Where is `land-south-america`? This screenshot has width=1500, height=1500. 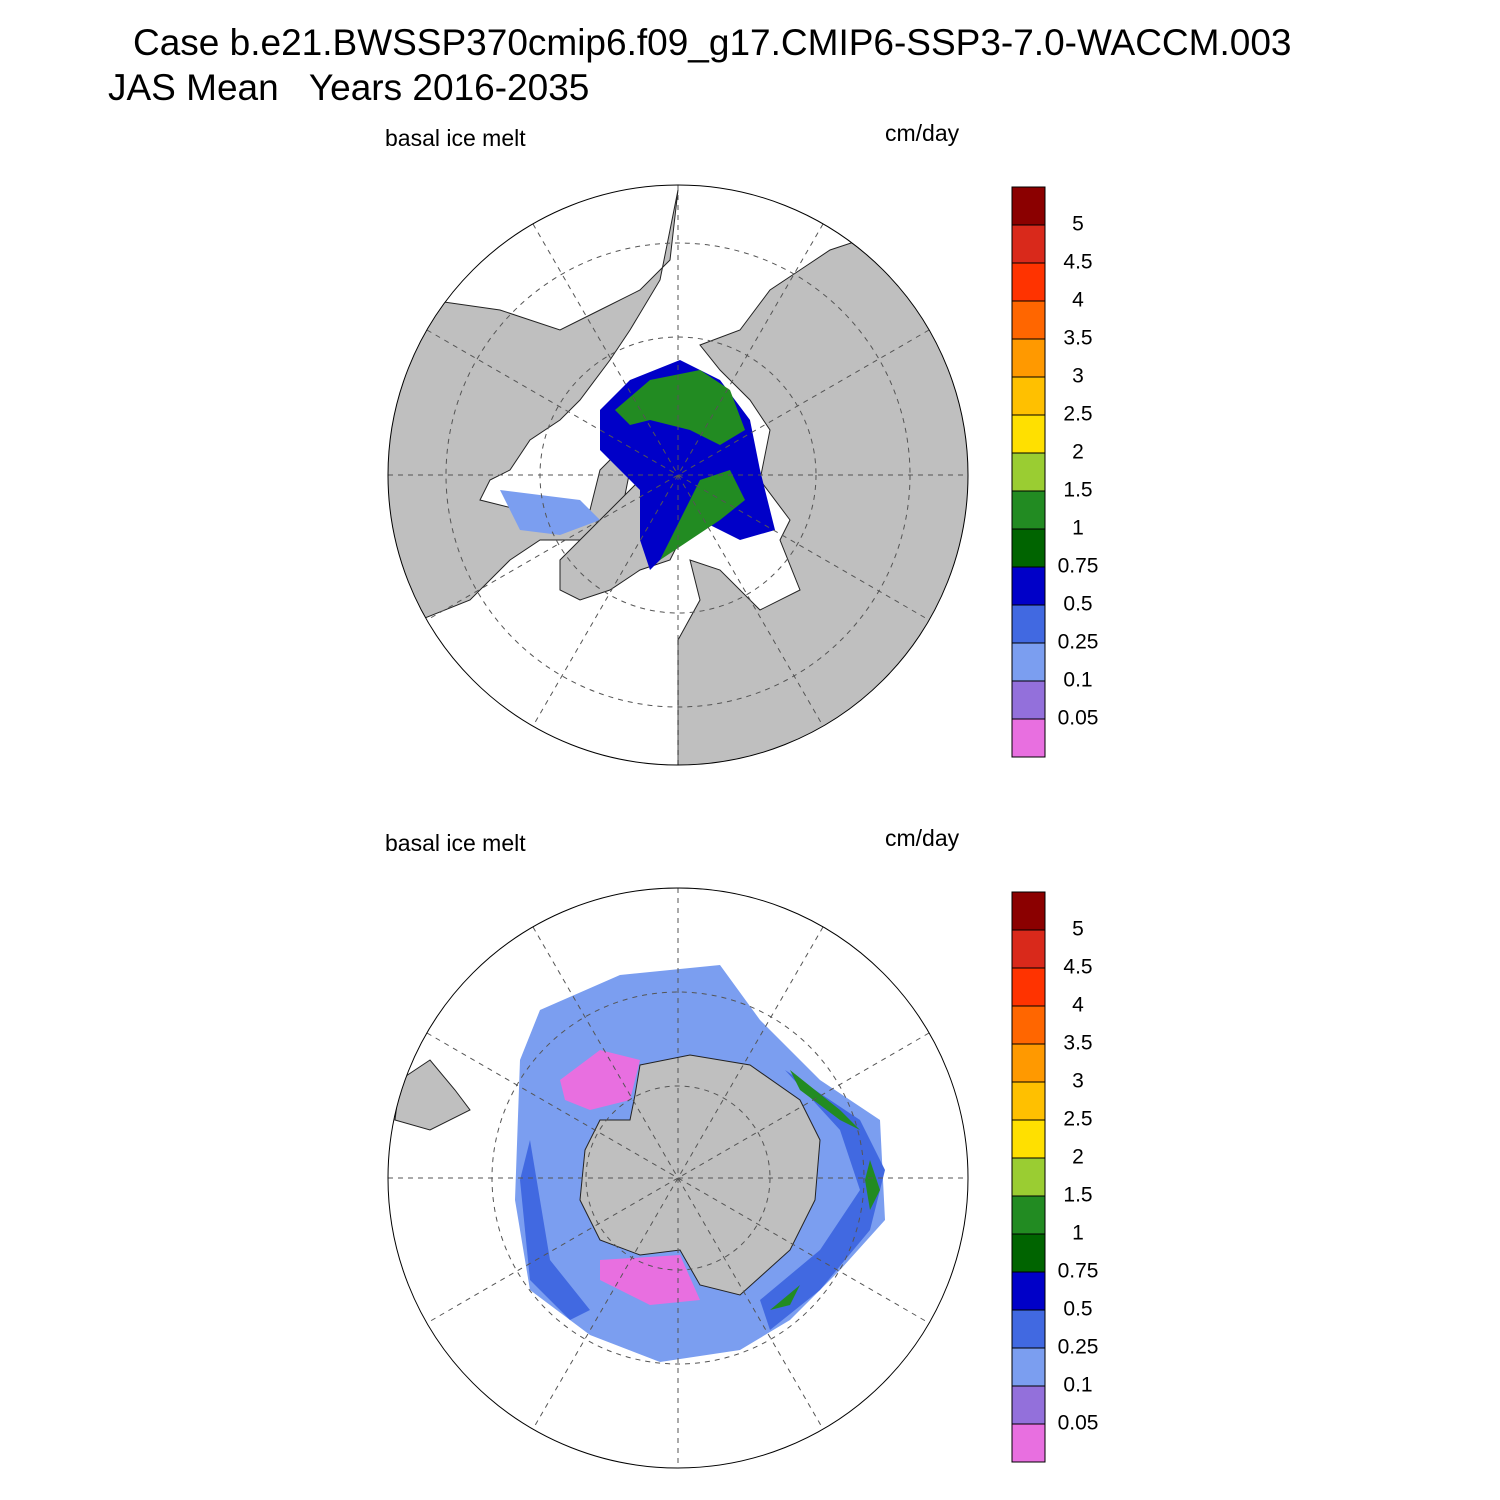
land-south-america is located at coordinates (432, 1095).